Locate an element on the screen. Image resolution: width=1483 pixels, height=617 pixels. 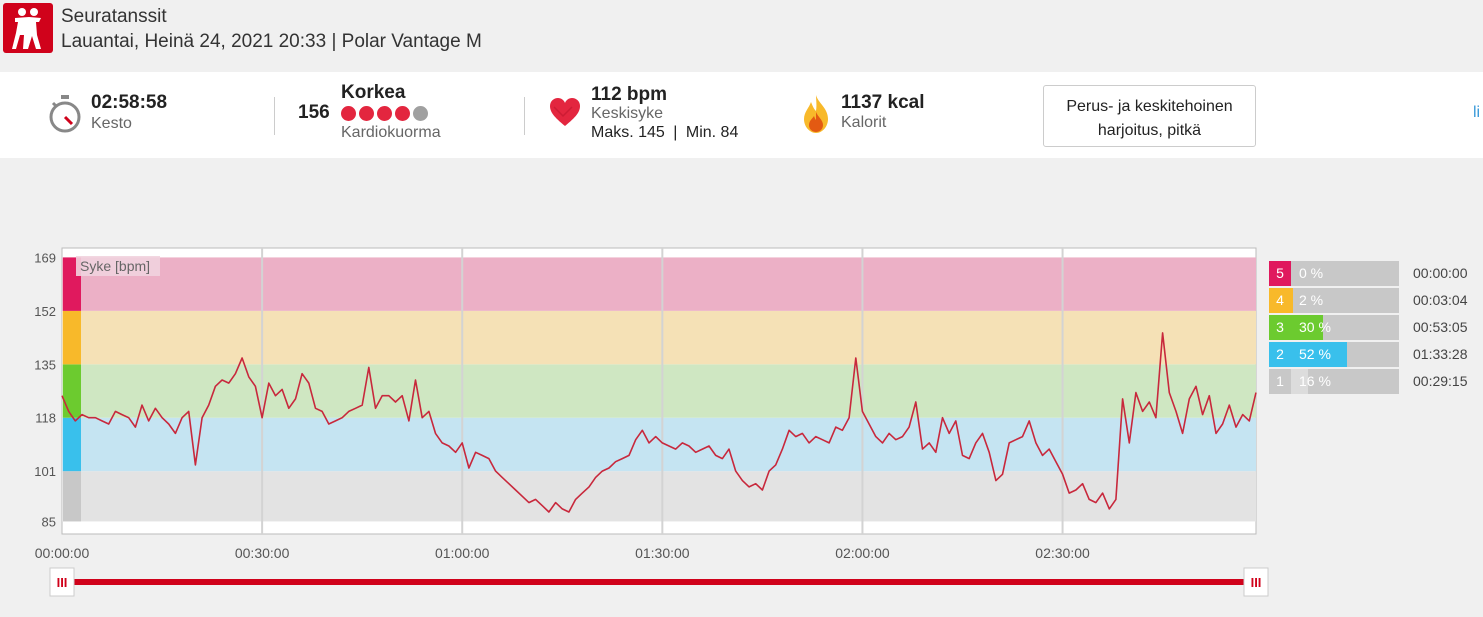
zone-bar: 0 % is located at coordinates (1345, 273).